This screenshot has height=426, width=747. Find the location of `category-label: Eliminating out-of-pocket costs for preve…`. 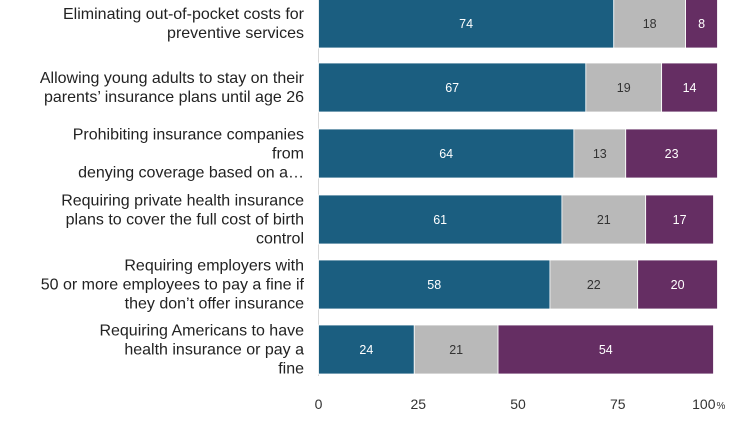

category-label: Eliminating out-of-pocket costs for preve… is located at coordinates (184, 24).